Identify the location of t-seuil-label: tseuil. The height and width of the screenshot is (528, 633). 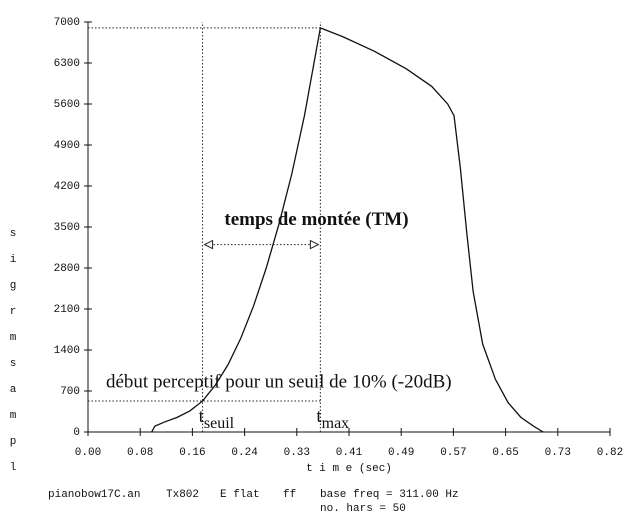
(217, 418).